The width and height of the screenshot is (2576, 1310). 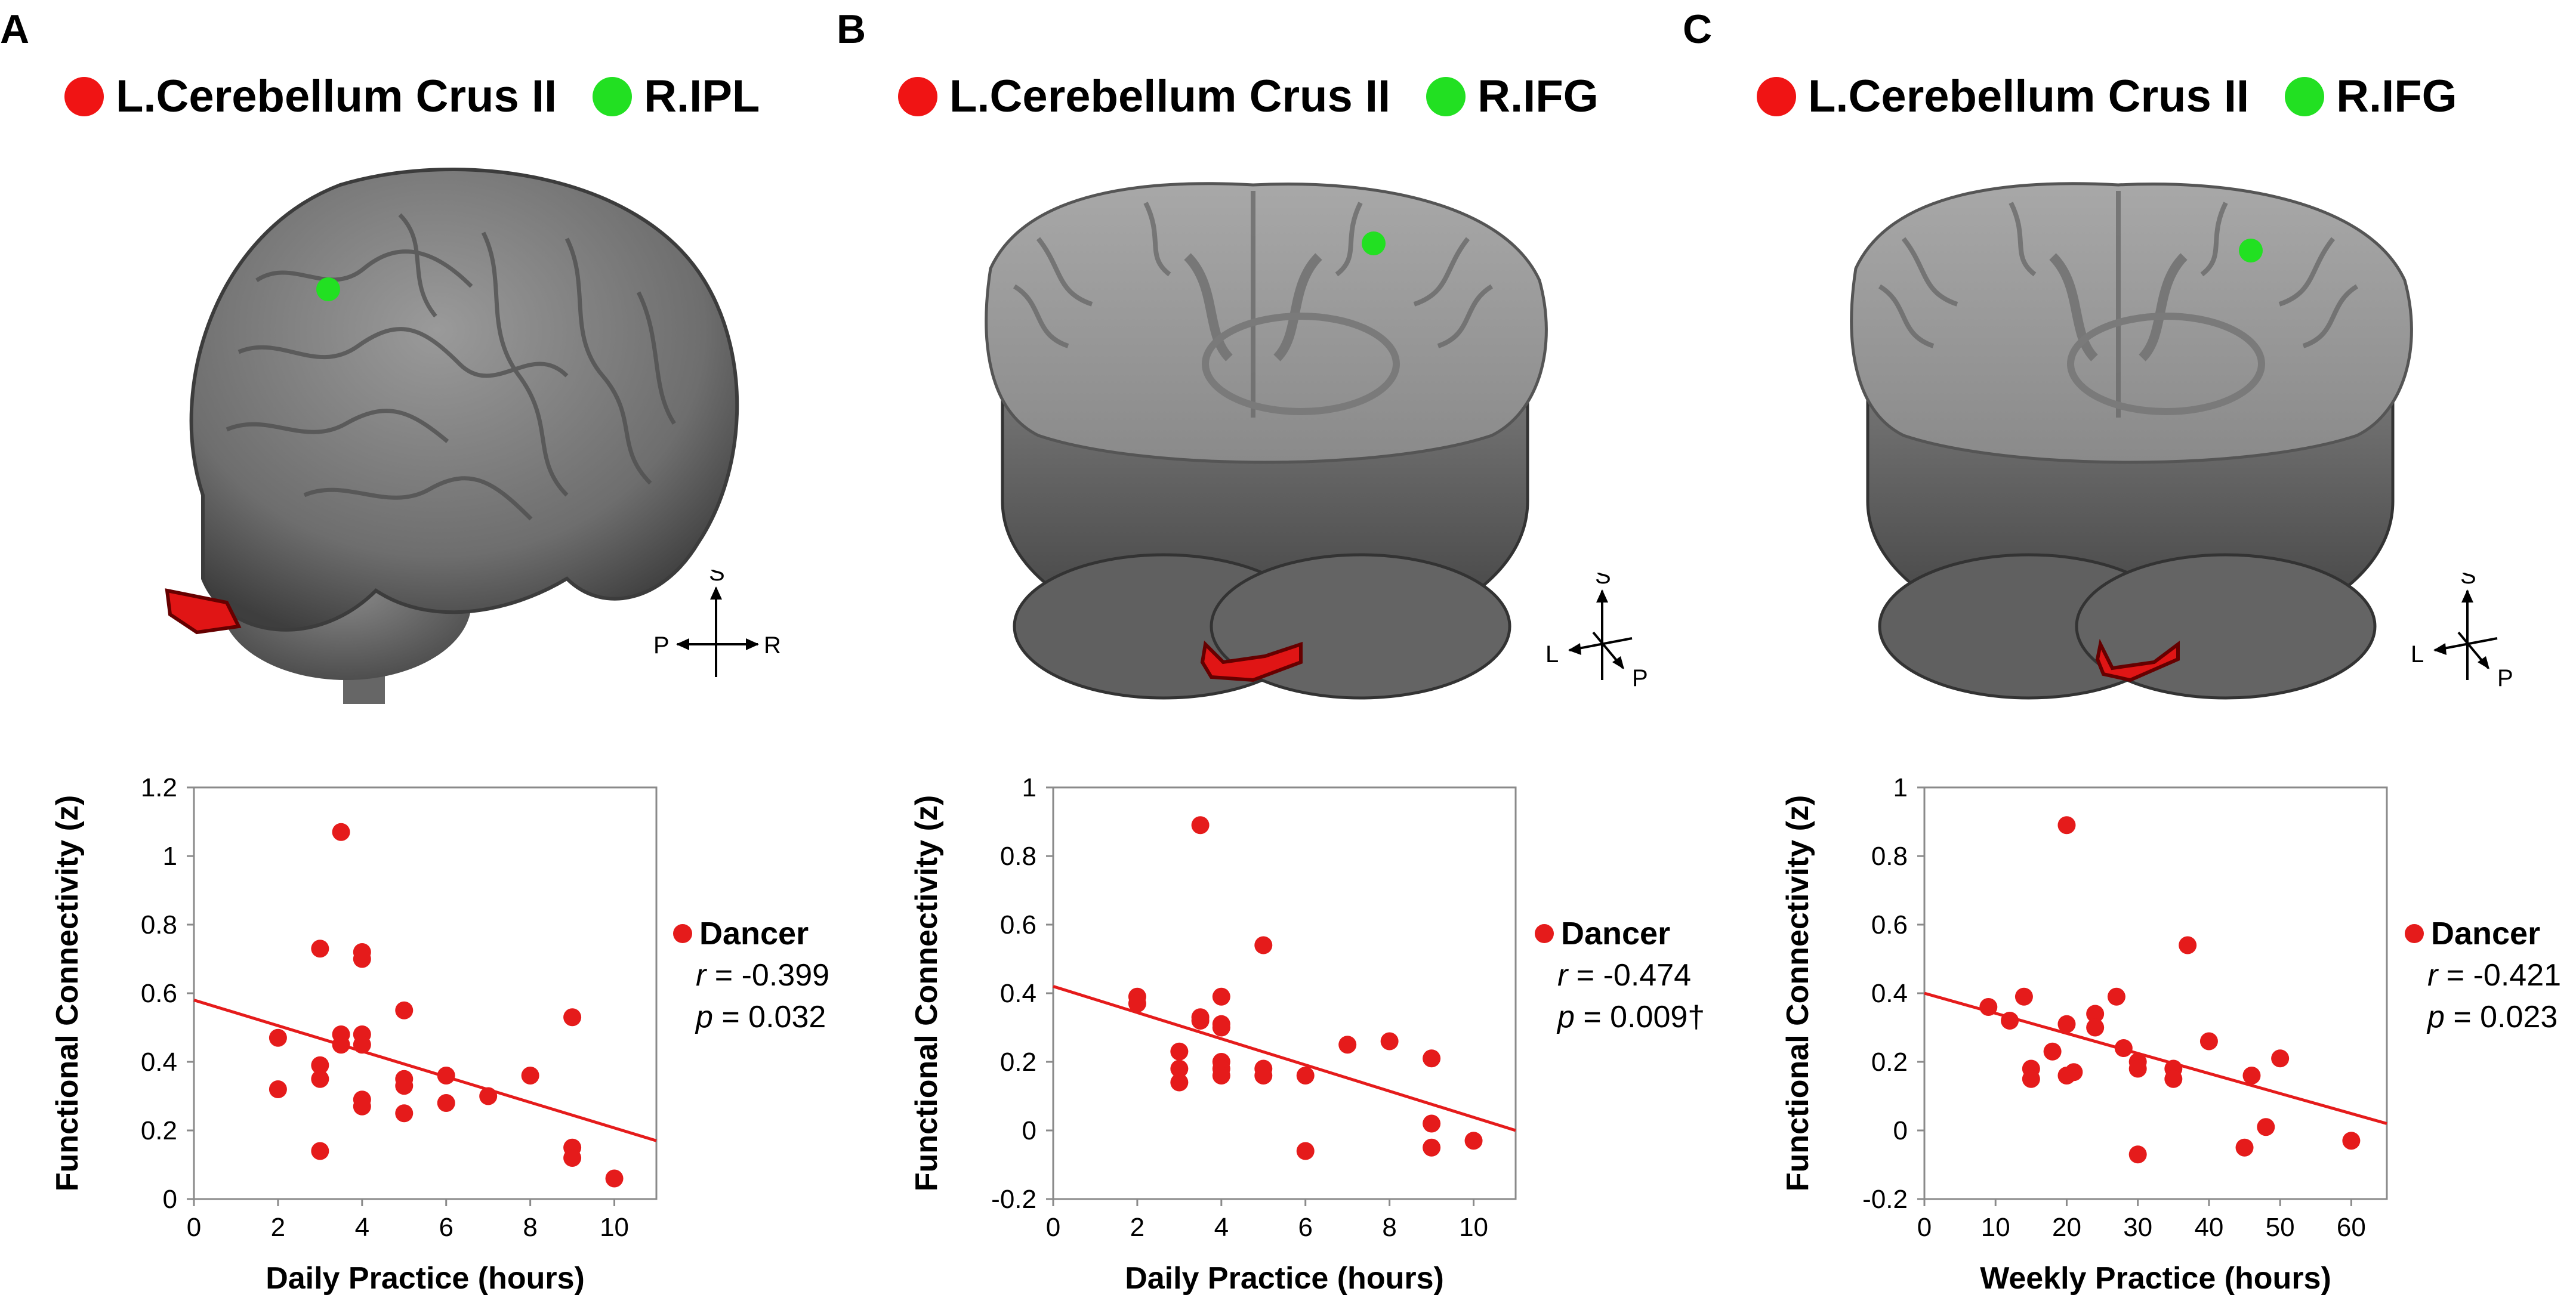 What do you see at coordinates (1901, 1130) in the screenshot?
I see `y-tick-label: 0` at bounding box center [1901, 1130].